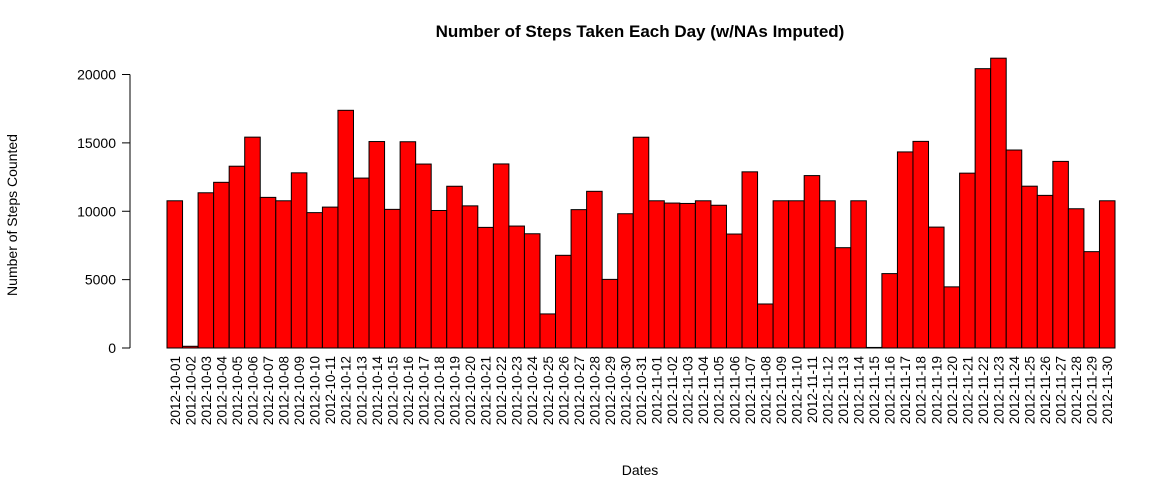 The image size is (1152, 480). What do you see at coordinates (501, 390) in the screenshot?
I see `x-tick-label: 2012-10-22` at bounding box center [501, 390].